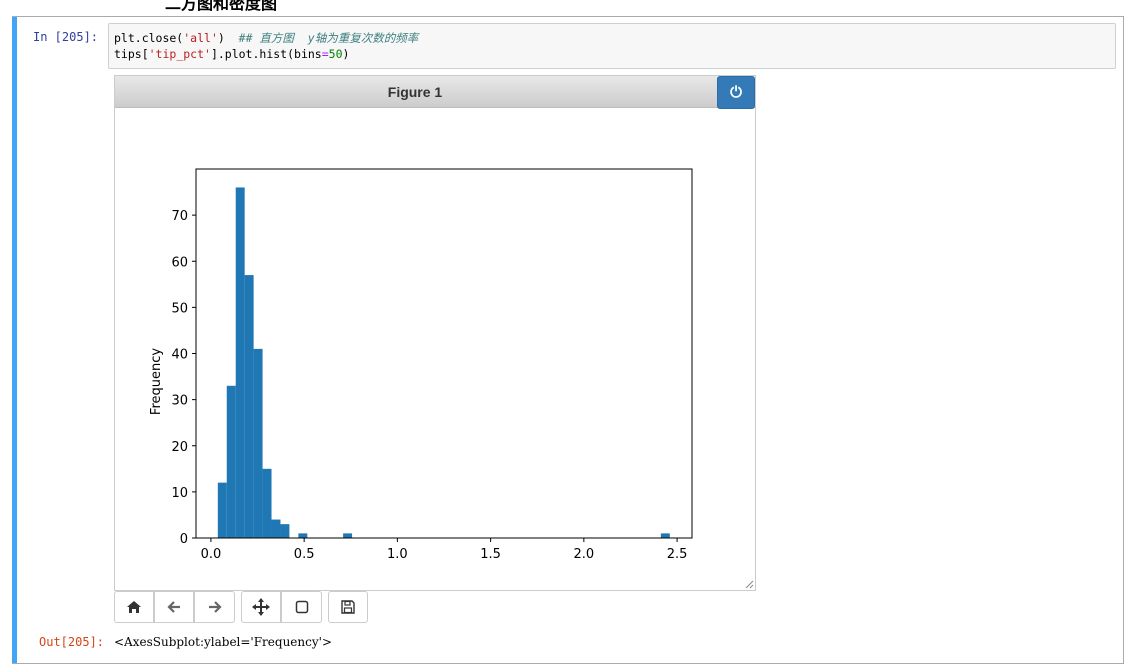 This screenshot has height=666, width=1133. I want to click on back-arrow-icon, so click(173, 607).